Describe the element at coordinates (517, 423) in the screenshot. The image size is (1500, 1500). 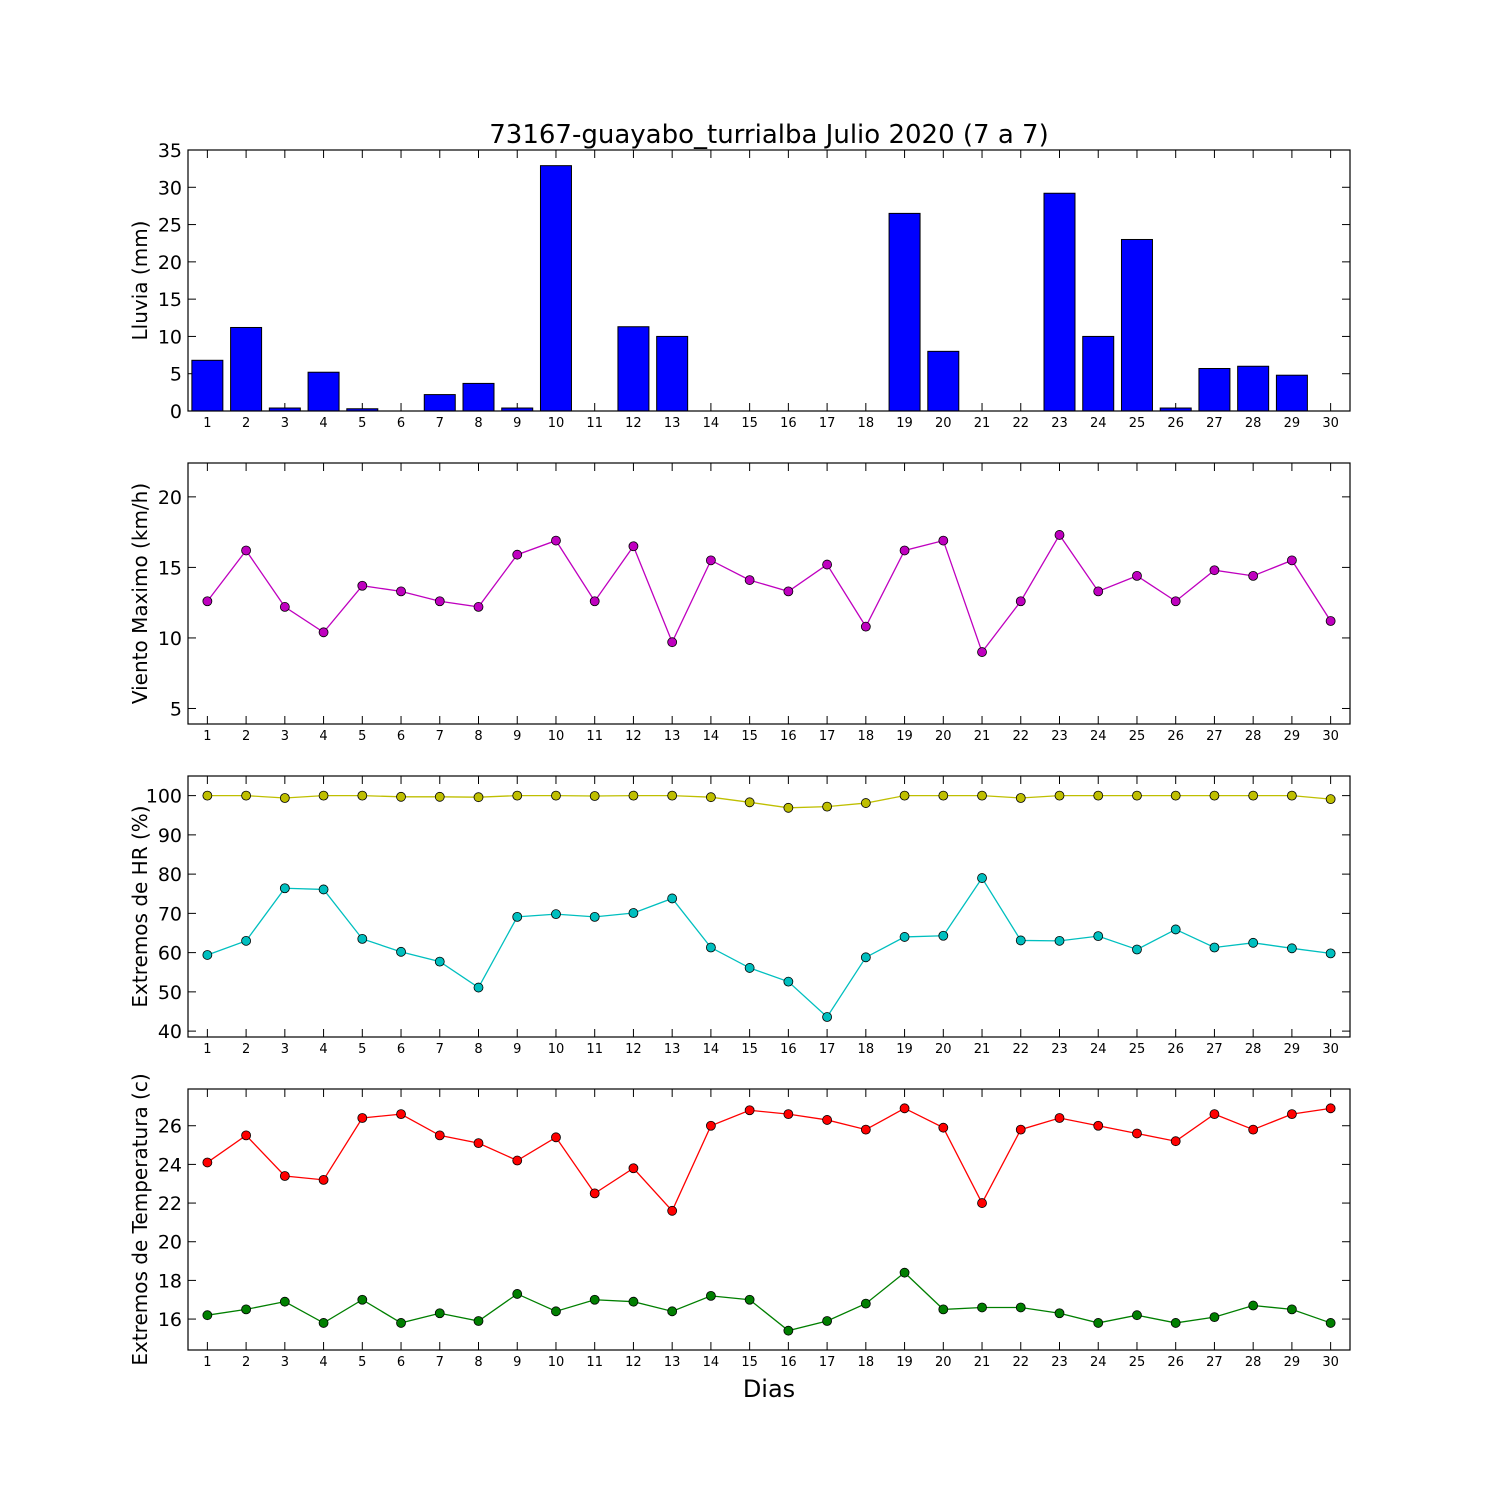
I see `x-tick-label: 9` at that location.